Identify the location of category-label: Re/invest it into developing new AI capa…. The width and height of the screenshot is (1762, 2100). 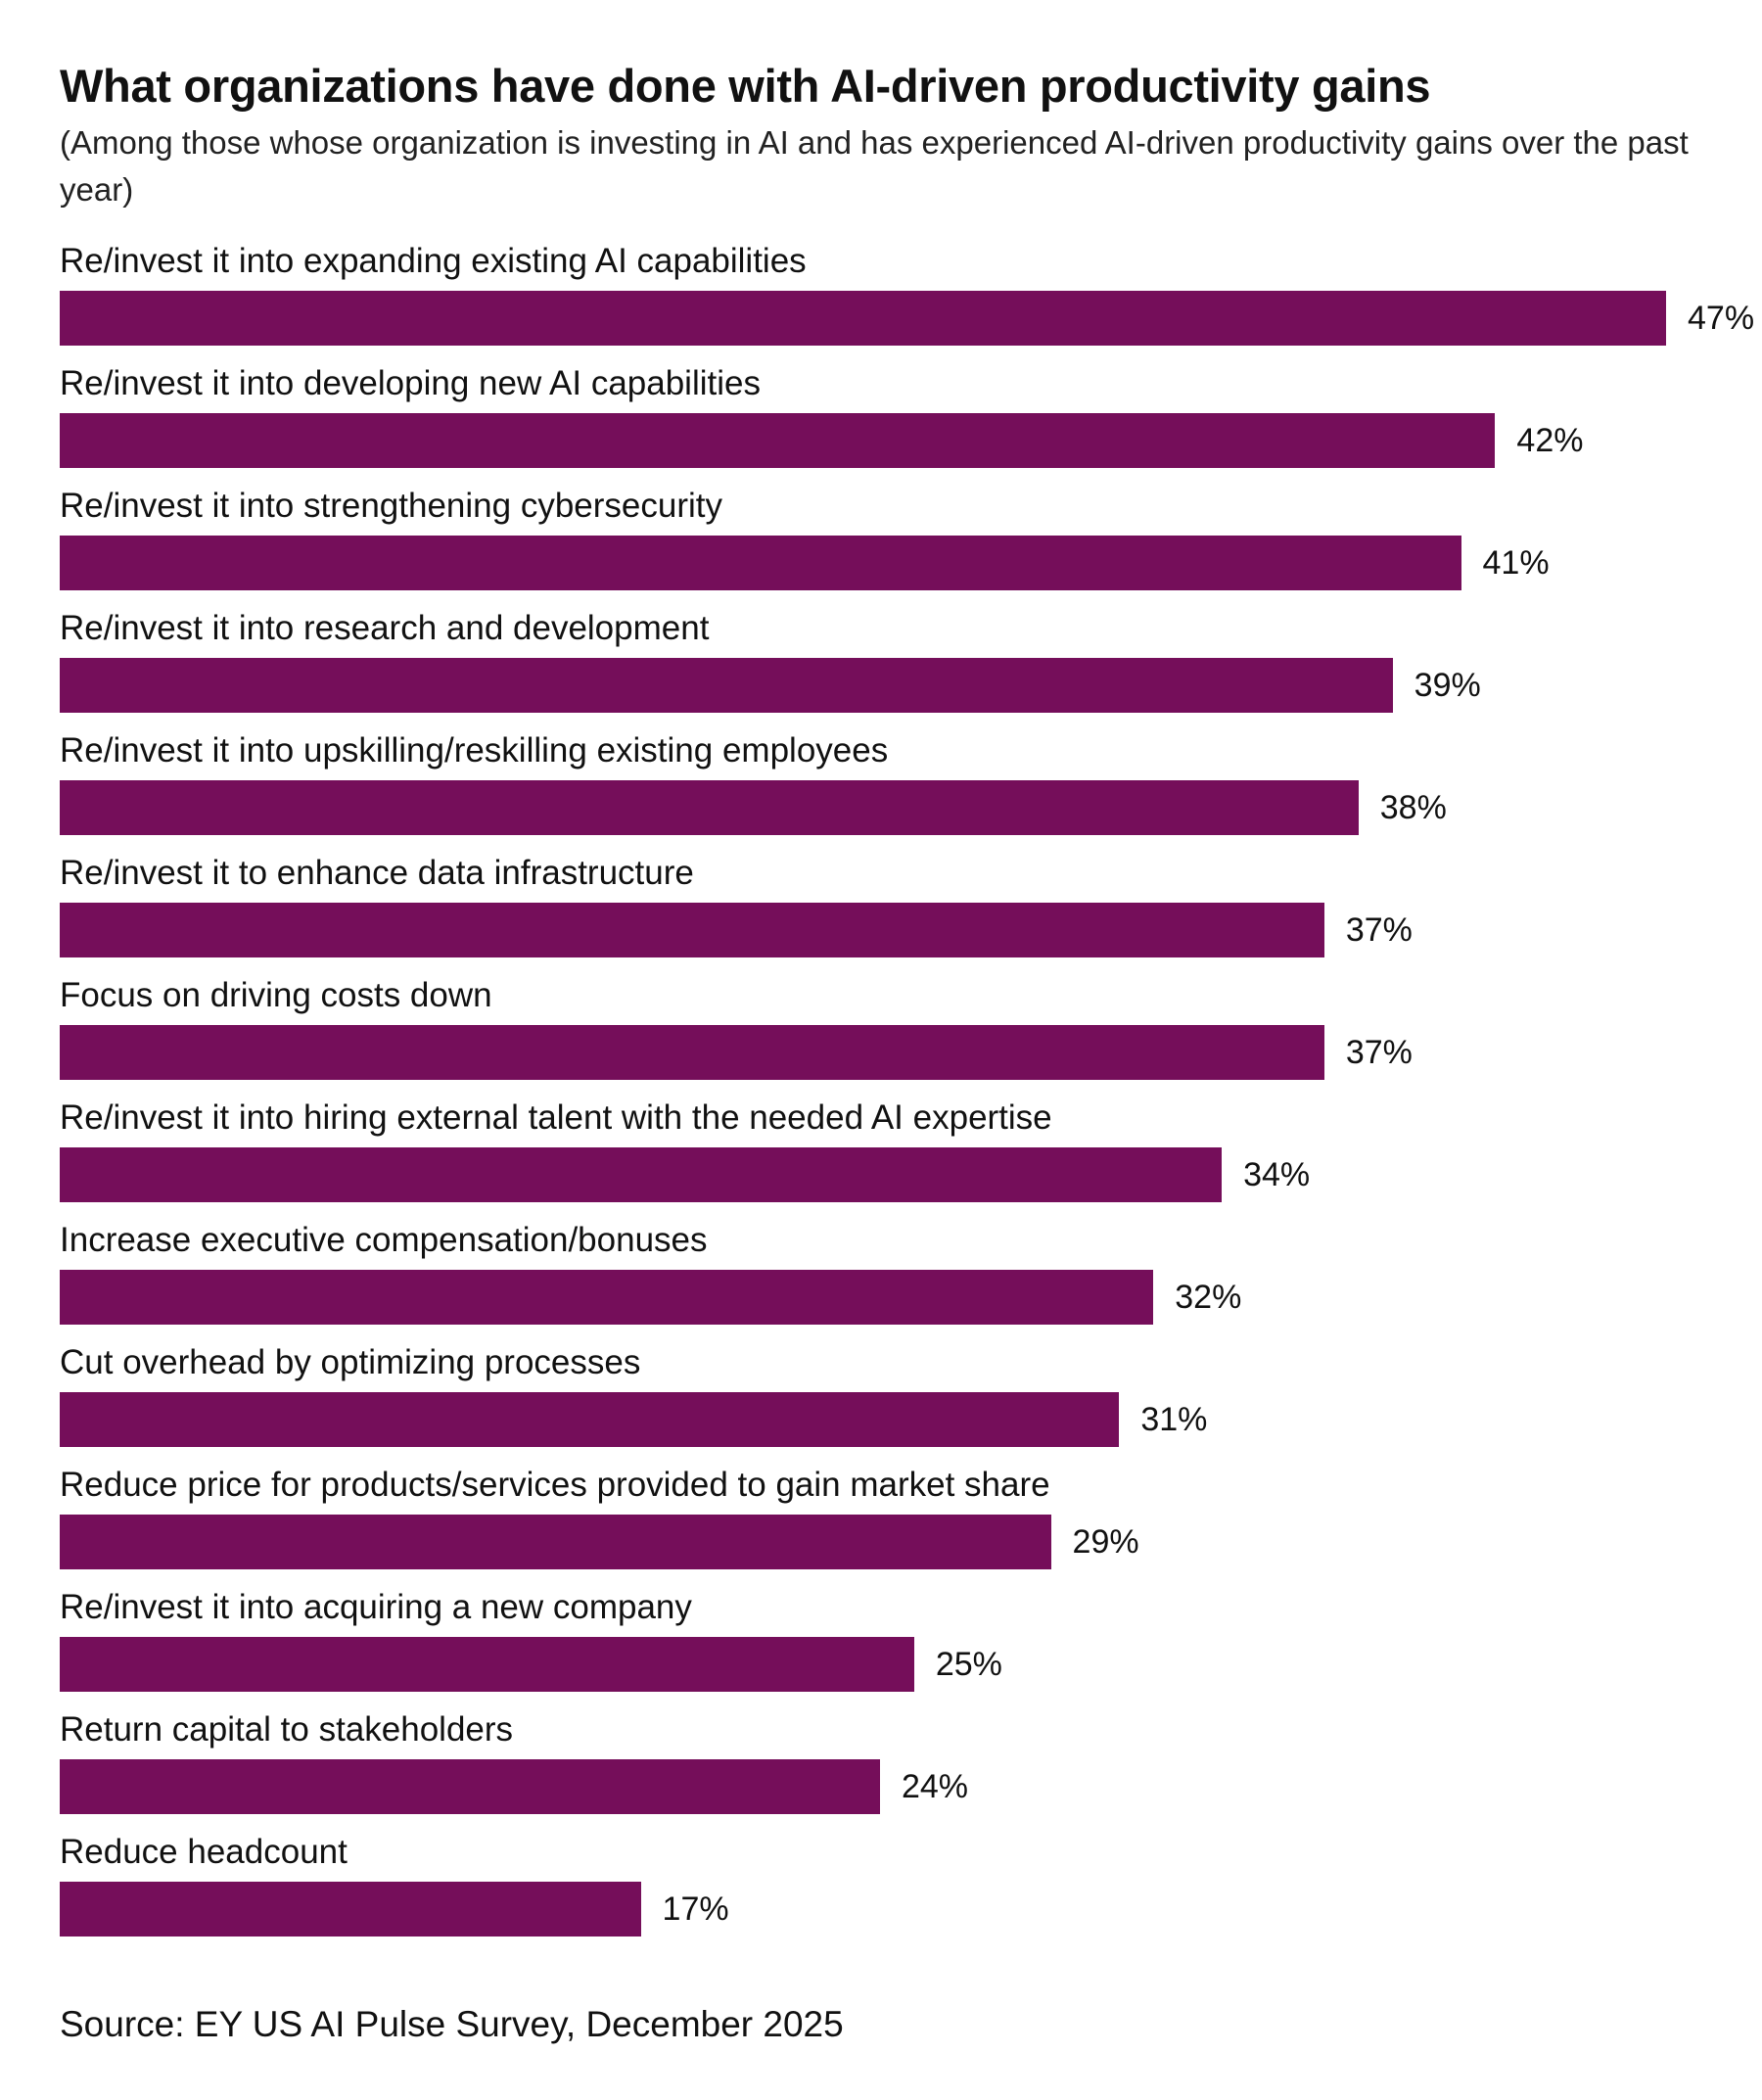
(411, 383).